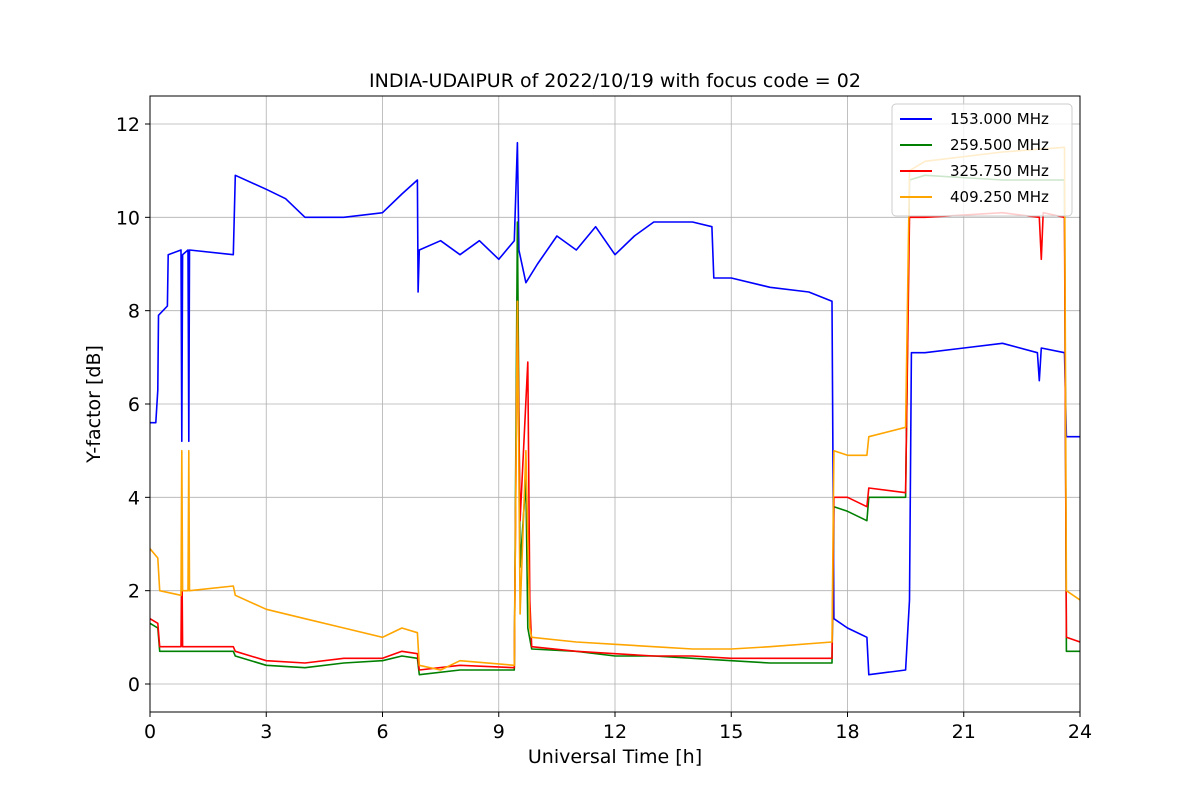 Image resolution: width=1200 pixels, height=800 pixels. What do you see at coordinates (128, 218) in the screenshot?
I see `y-tick-label: 10` at bounding box center [128, 218].